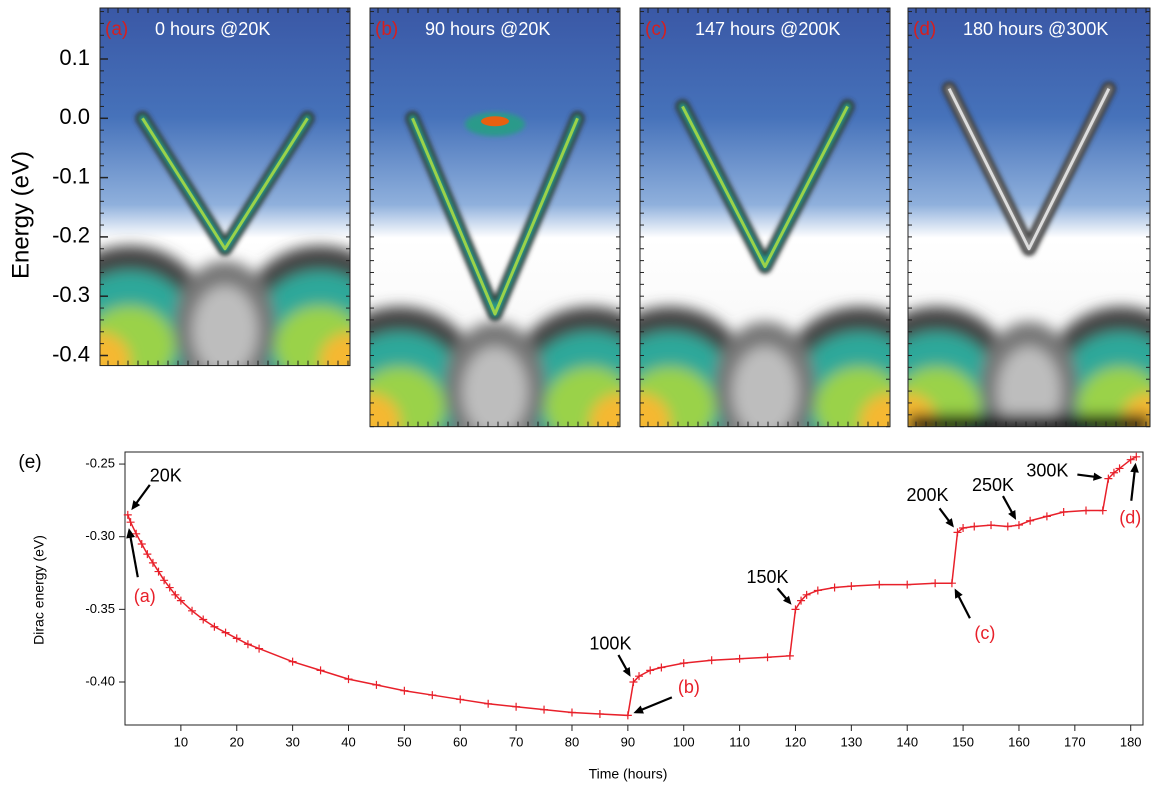  Describe the element at coordinates (212, 29) in the screenshot. I see `panel-title: 0 hours @20K` at that location.